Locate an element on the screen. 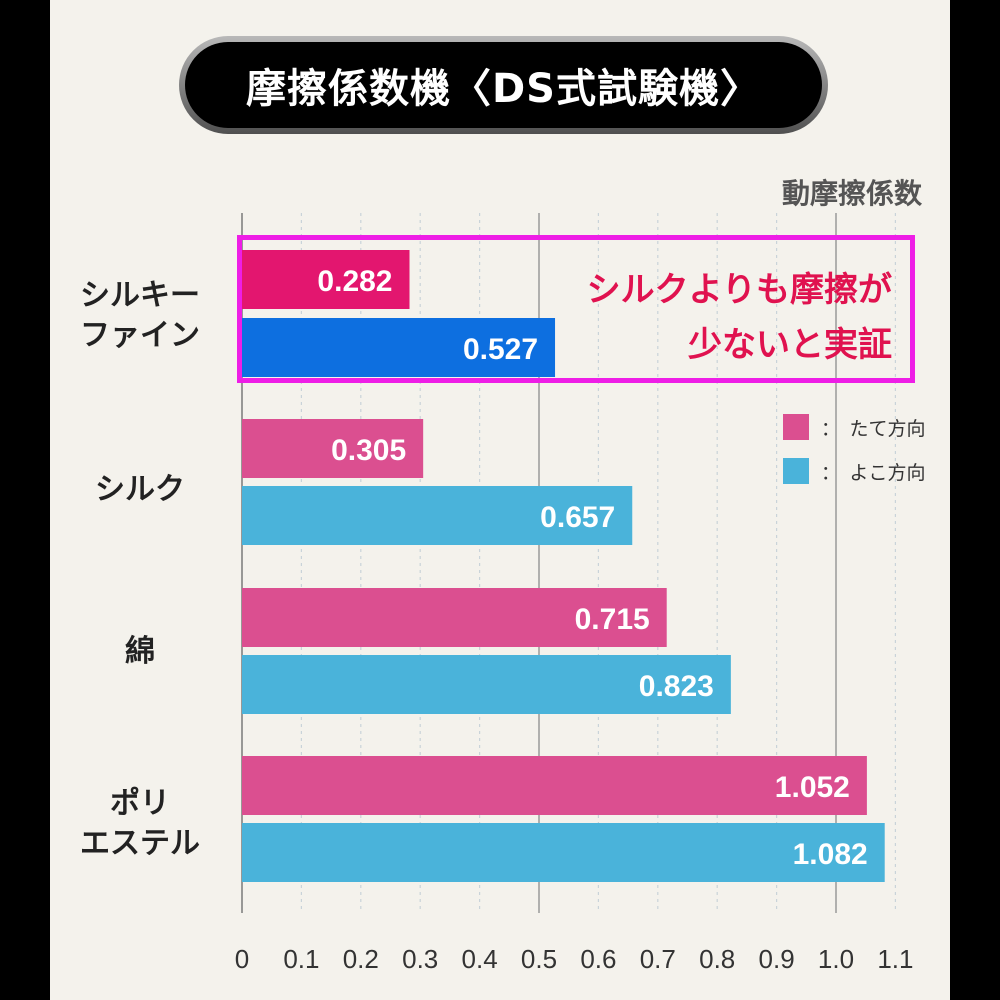  x-tick-label: 0.6 is located at coordinates (598, 959).